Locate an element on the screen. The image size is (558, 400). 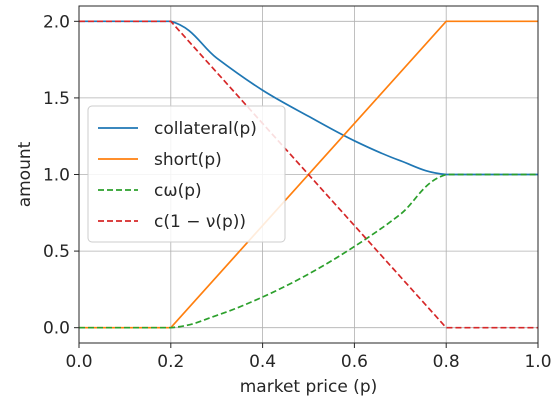
legend: collateral(p) short(p) cω(p) c(1 − ν(p)) is located at coordinates (186, 174).